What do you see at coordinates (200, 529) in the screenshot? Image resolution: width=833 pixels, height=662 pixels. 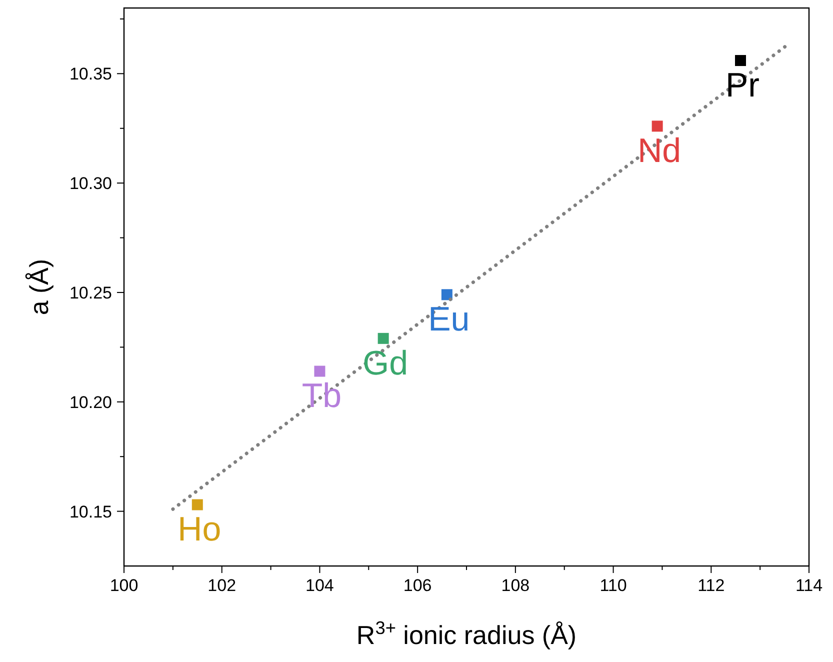 I see `annotation: Ho` at bounding box center [200, 529].